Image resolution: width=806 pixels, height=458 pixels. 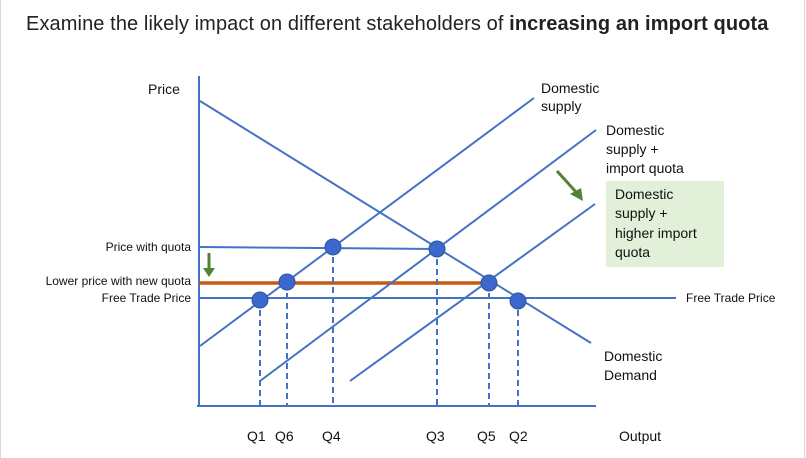 What do you see at coordinates (209, 265) in the screenshot?
I see `down-arrow-icon` at bounding box center [209, 265].